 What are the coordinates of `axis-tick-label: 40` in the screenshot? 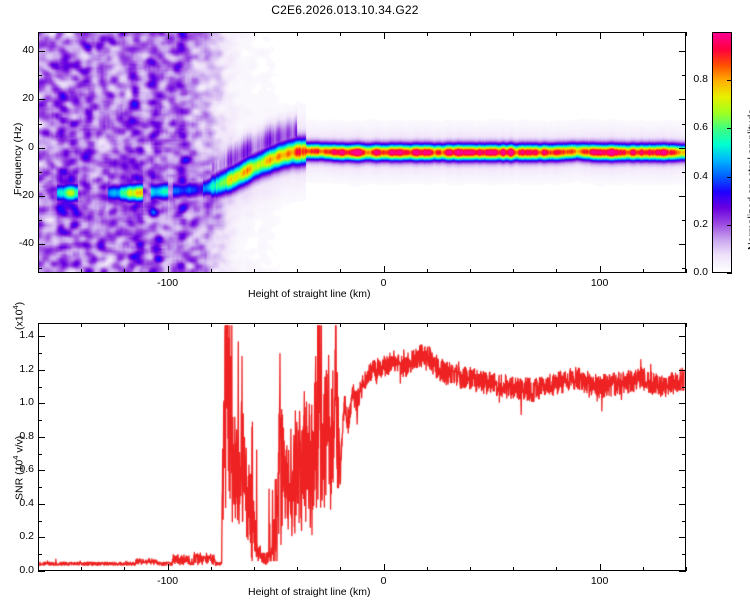 It's located at (28, 50).